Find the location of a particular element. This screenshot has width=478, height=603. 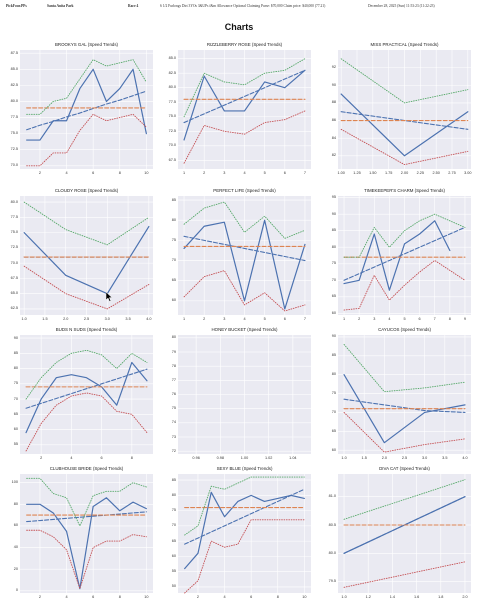

y-tick-label: 72.5 is located at coordinates (14, 247).